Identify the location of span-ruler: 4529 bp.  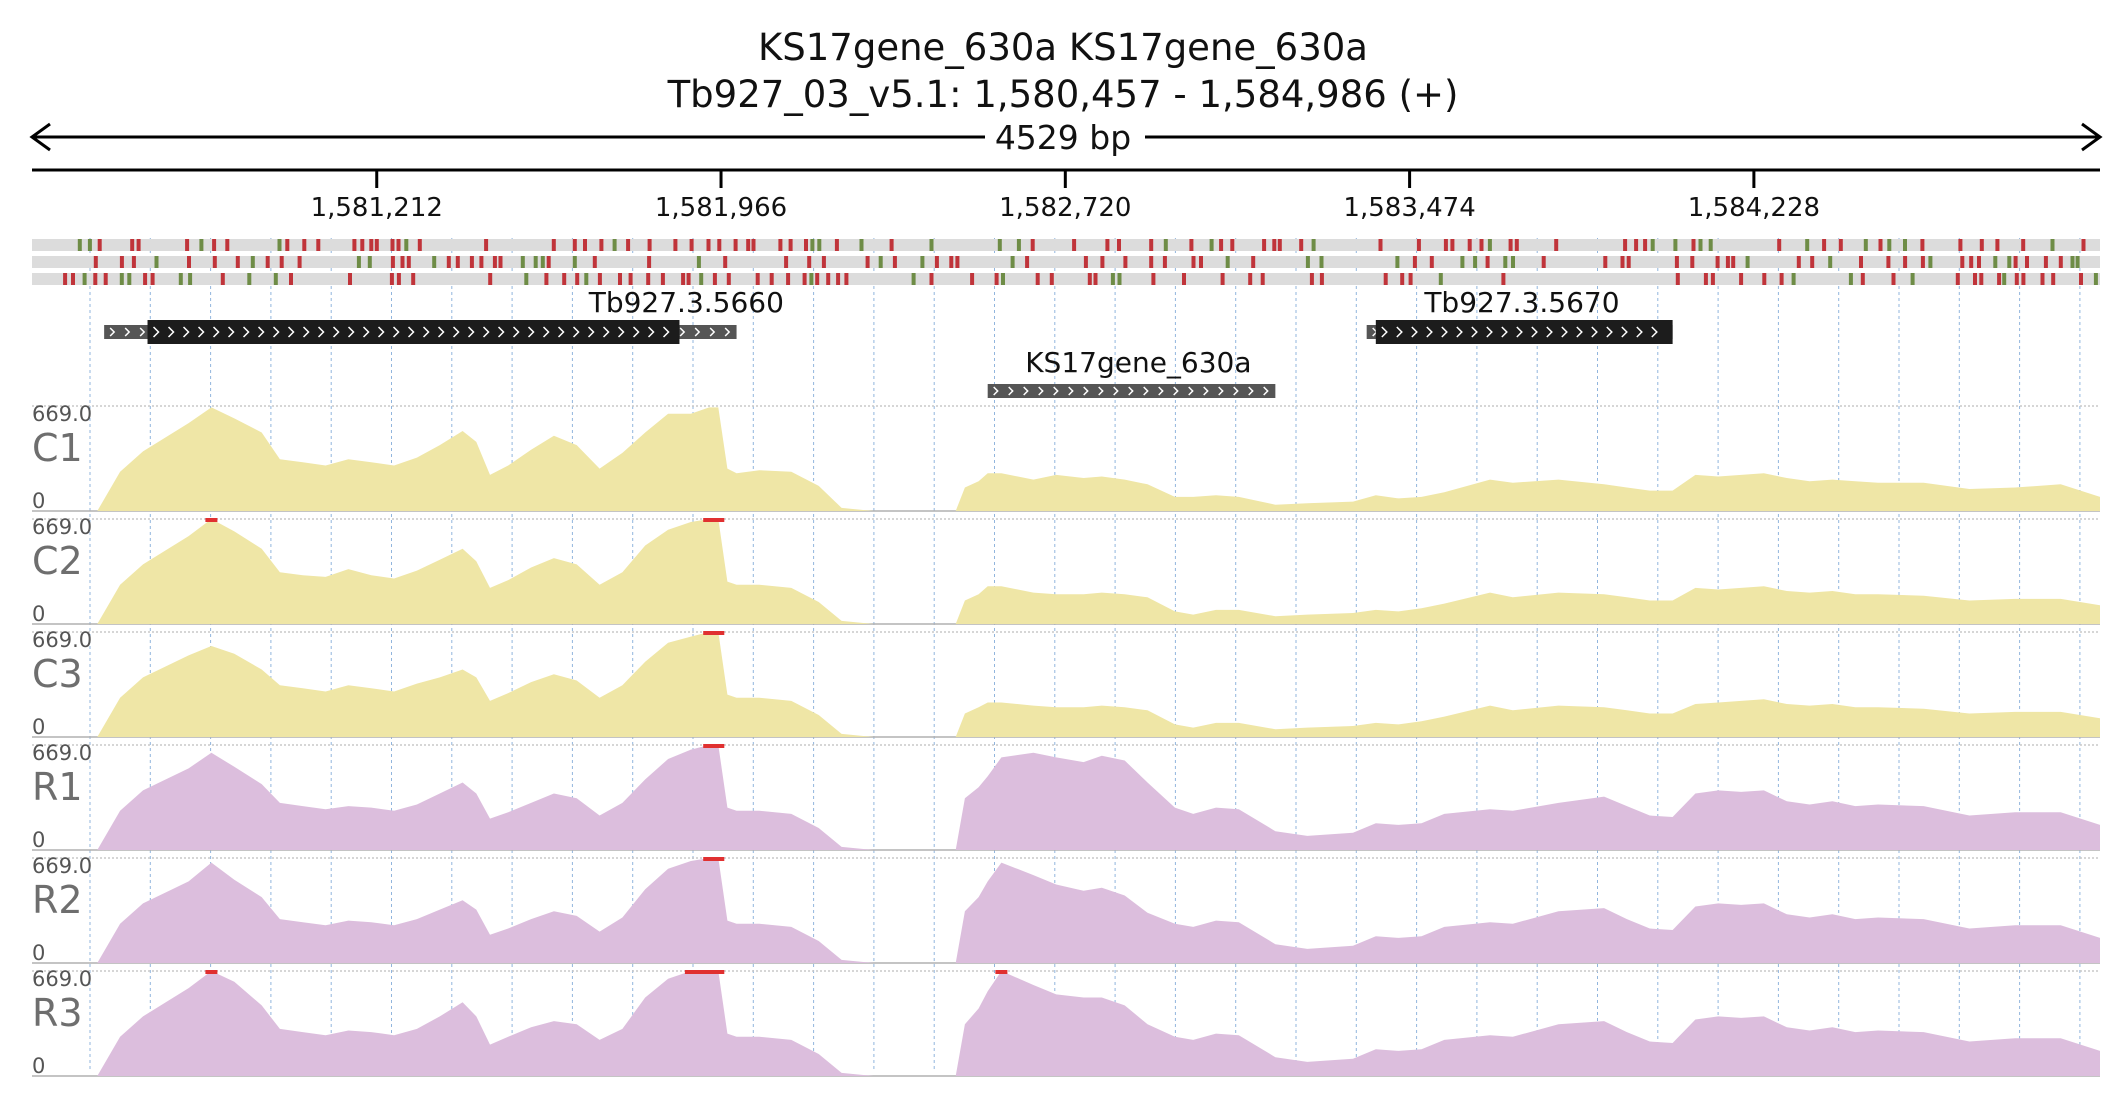
(1066, 137).